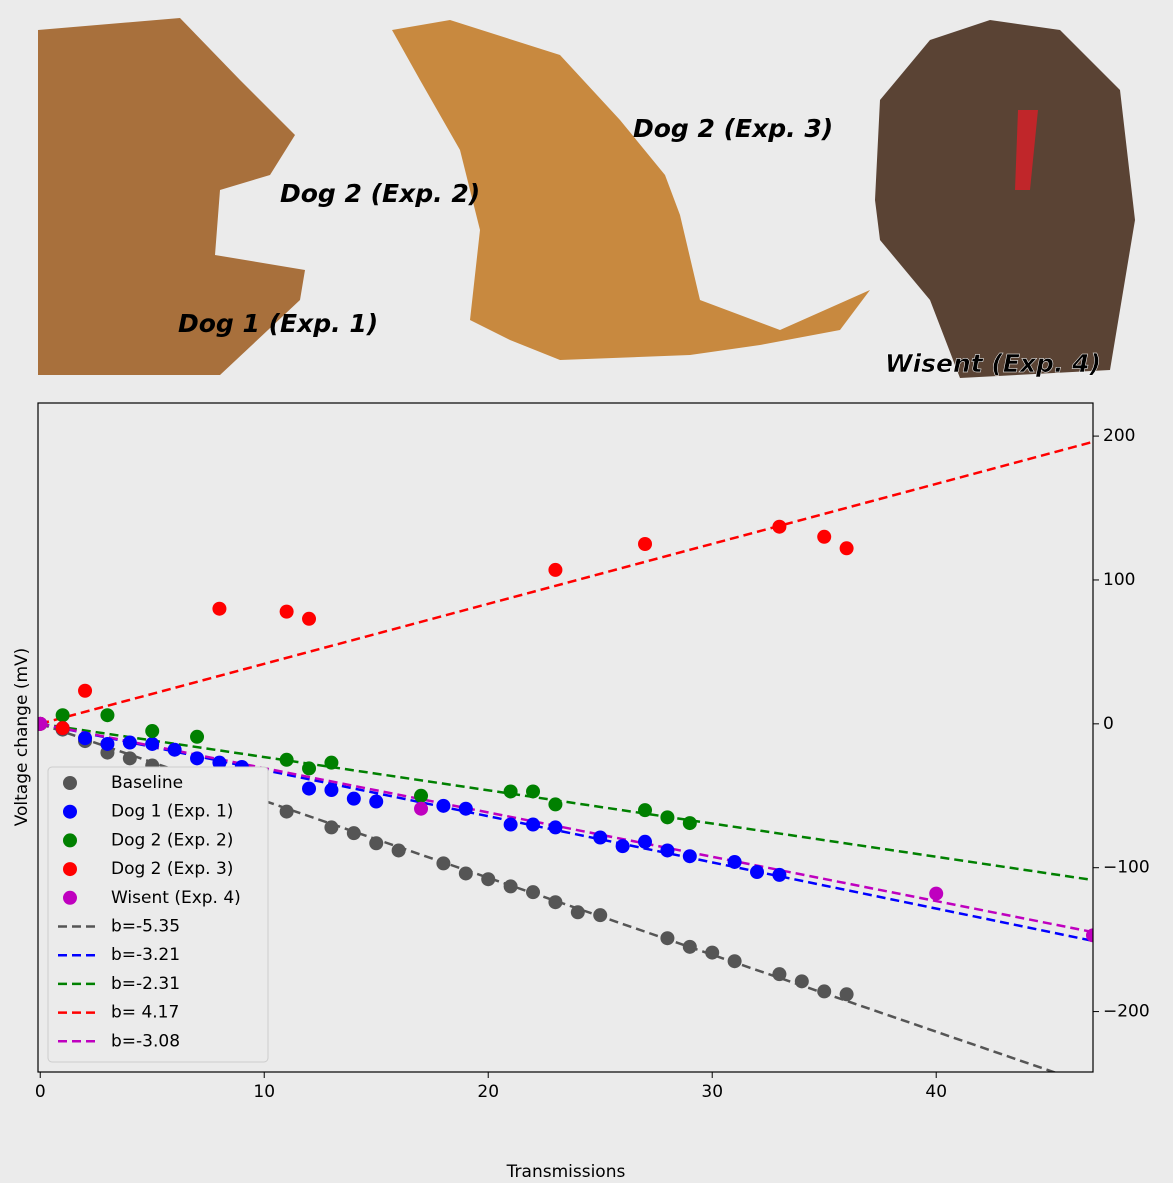 The height and width of the screenshot is (1183, 1173). I want to click on legend-label: Baseline, so click(147, 783).